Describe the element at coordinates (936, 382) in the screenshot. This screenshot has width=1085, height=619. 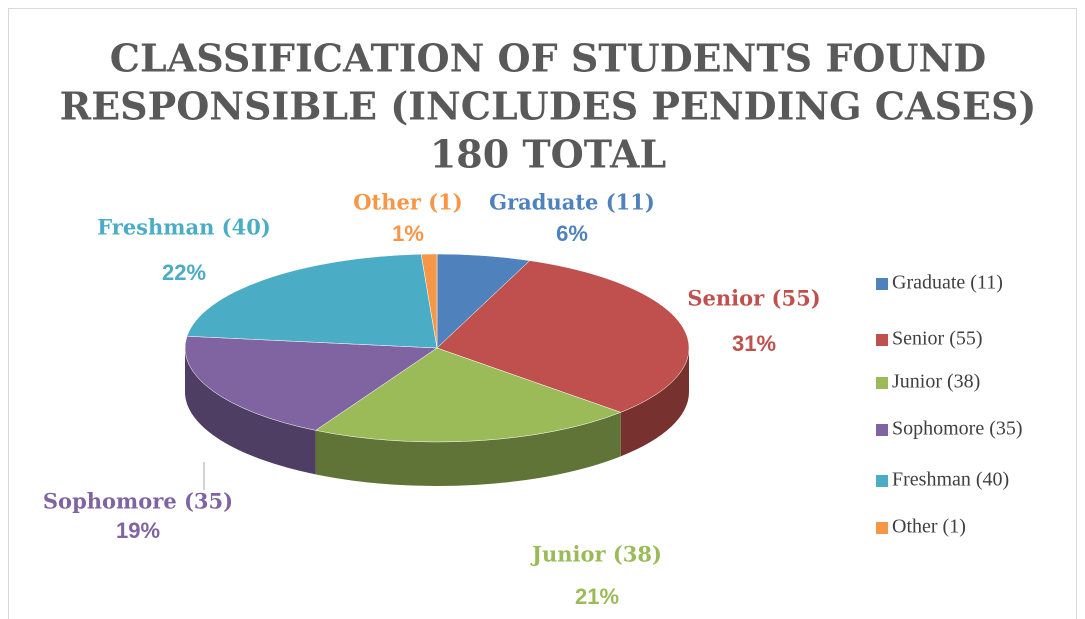
I see `legend-label: Junior (38)` at that location.